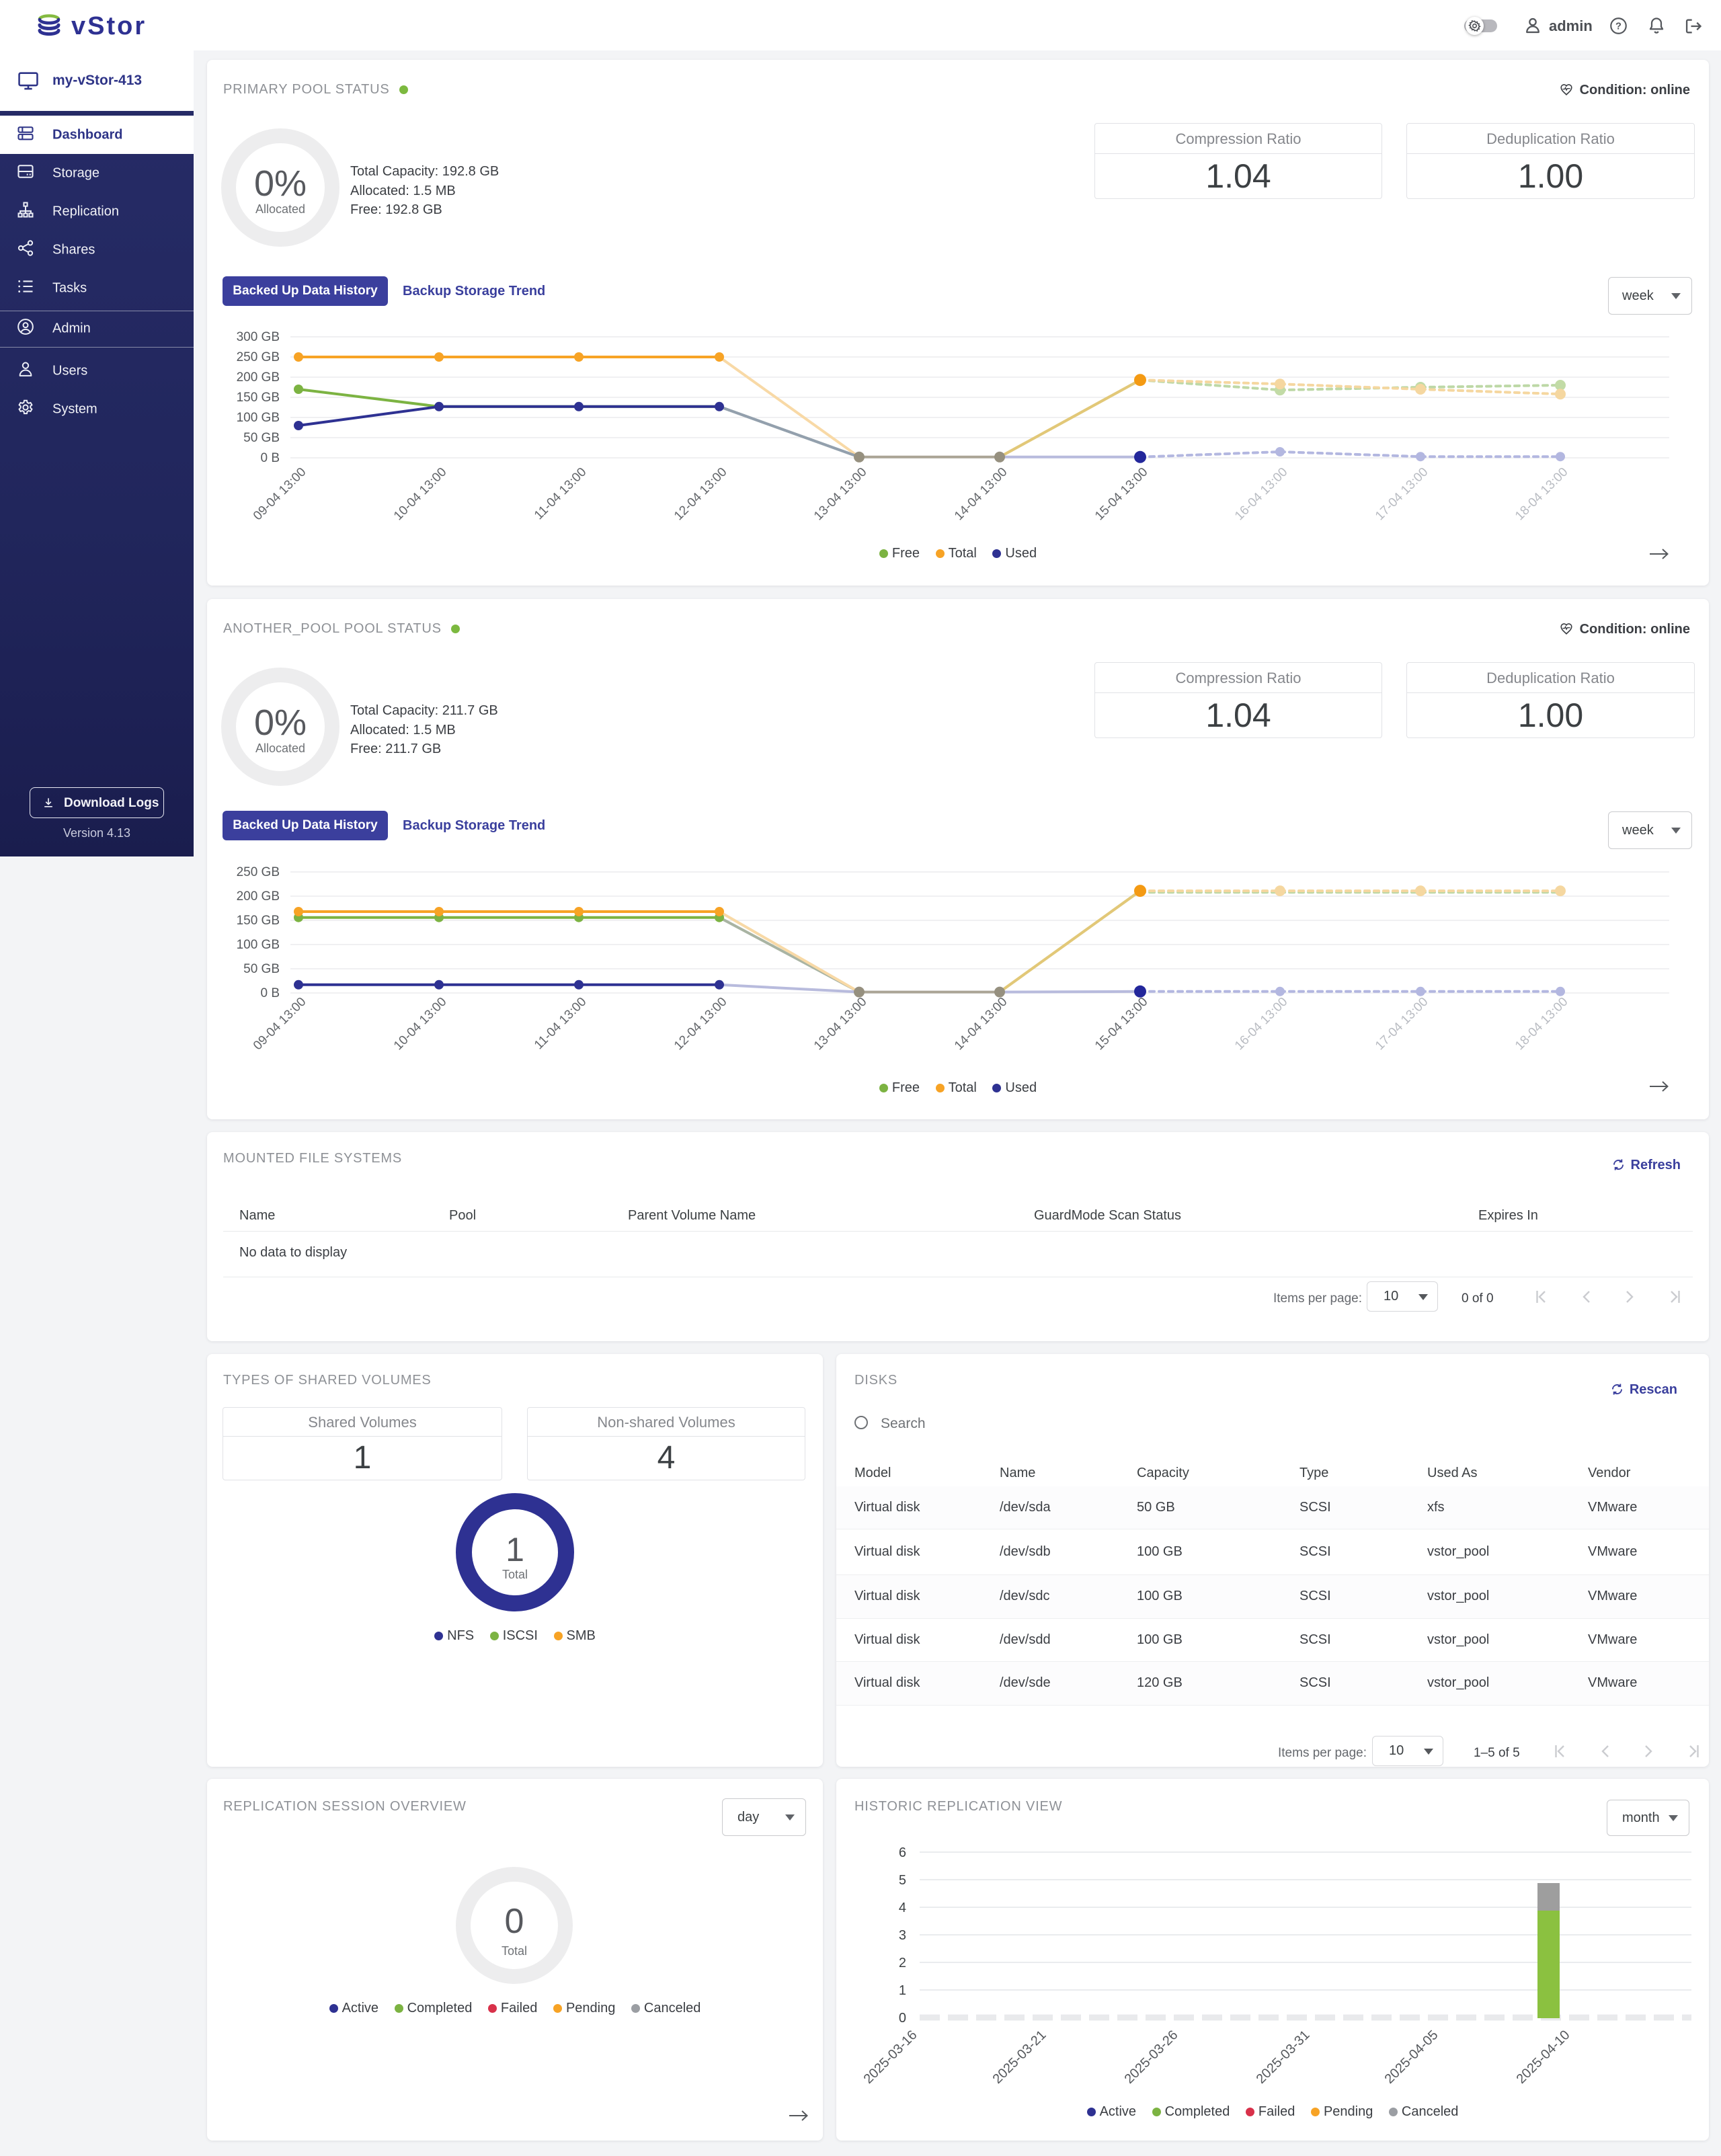  What do you see at coordinates (902, 1880) in the screenshot?
I see `svg-text: 5` at bounding box center [902, 1880].